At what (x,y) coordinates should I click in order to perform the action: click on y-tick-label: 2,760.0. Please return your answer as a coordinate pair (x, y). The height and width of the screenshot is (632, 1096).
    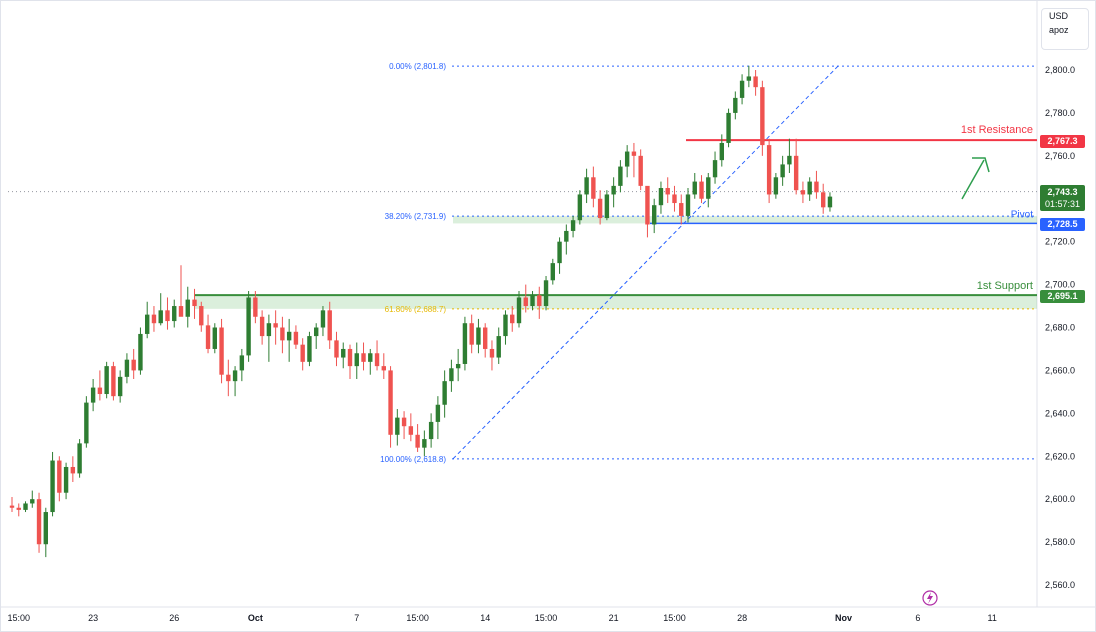
    Looking at the image, I should click on (1060, 156).